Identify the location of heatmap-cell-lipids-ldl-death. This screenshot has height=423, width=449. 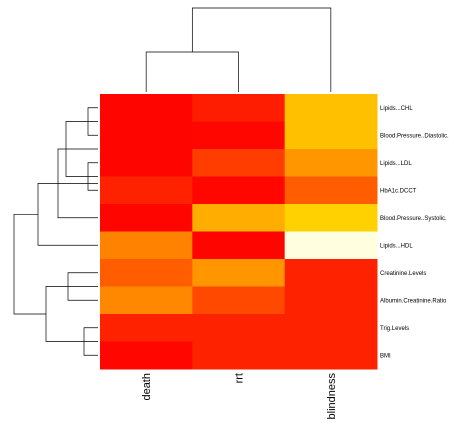
(146, 163).